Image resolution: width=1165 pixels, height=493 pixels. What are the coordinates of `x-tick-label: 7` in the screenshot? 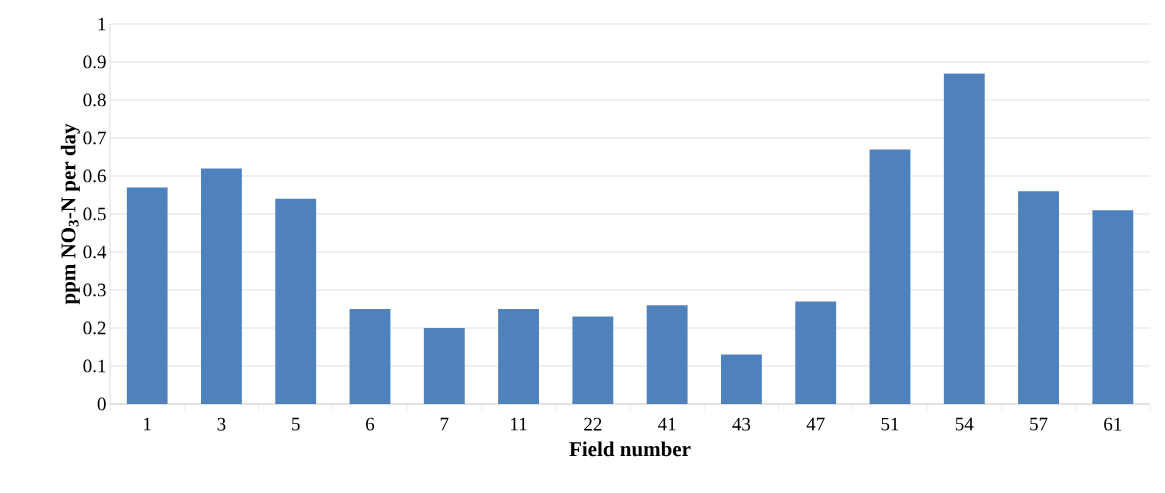 It's located at (444, 424).